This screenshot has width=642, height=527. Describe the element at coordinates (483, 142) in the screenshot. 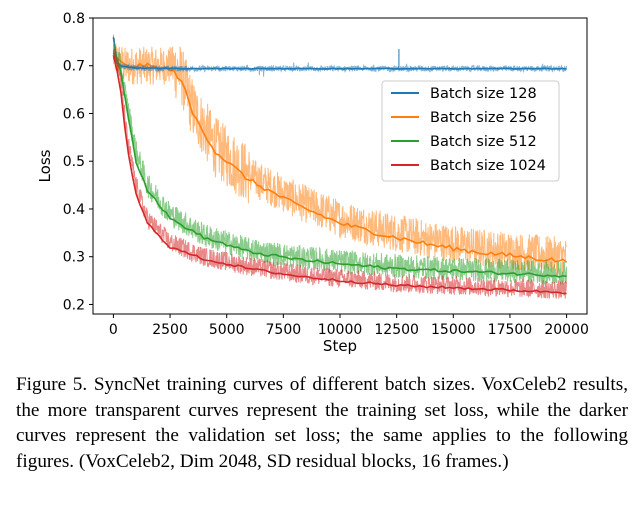

I see `legend-label: Batch size 512` at that location.